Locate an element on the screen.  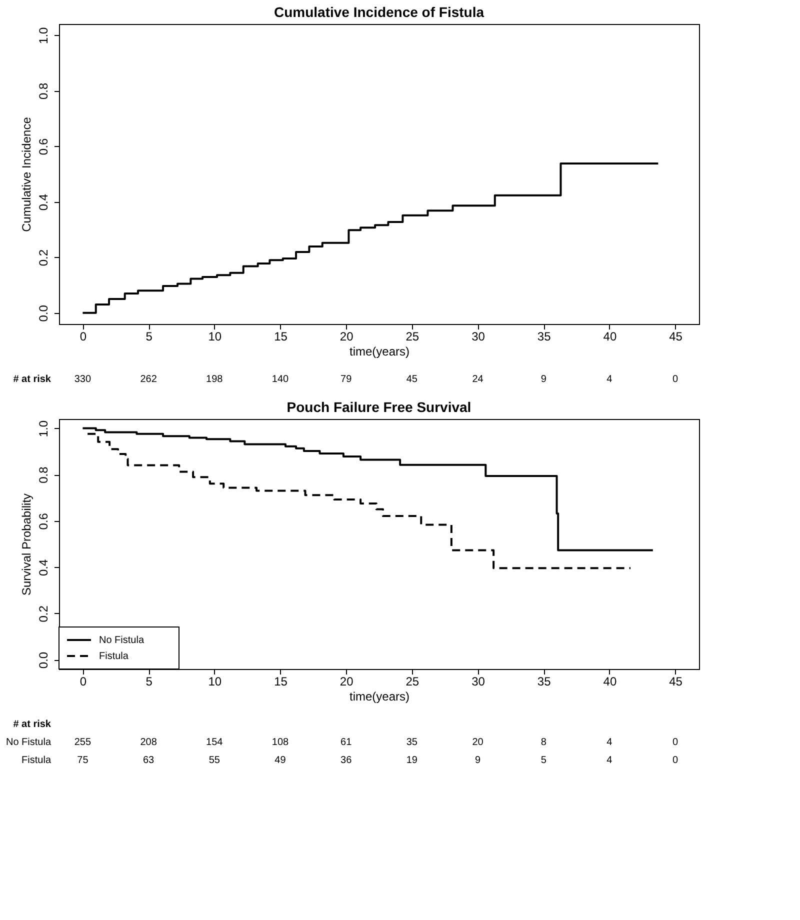
text: 45 is located at coordinates (412, 379).